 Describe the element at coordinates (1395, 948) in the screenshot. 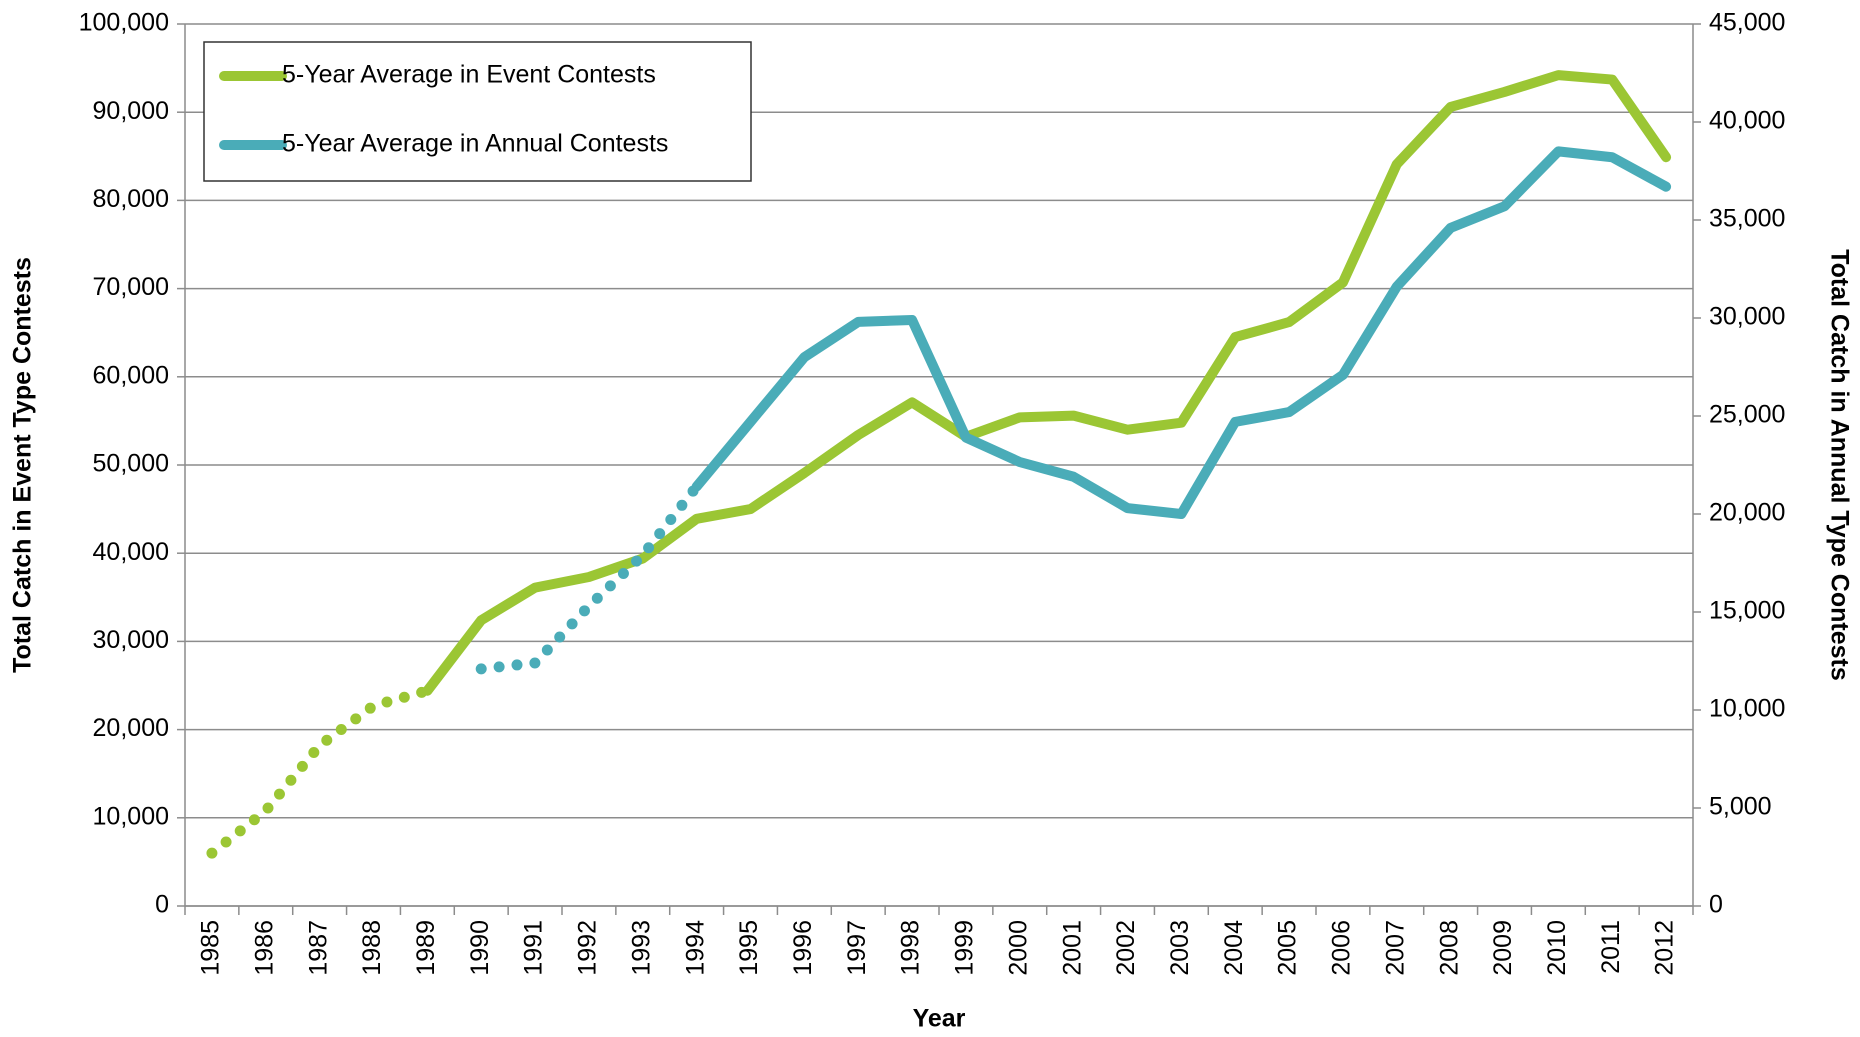

I see `x-tick-label: 2007` at that location.